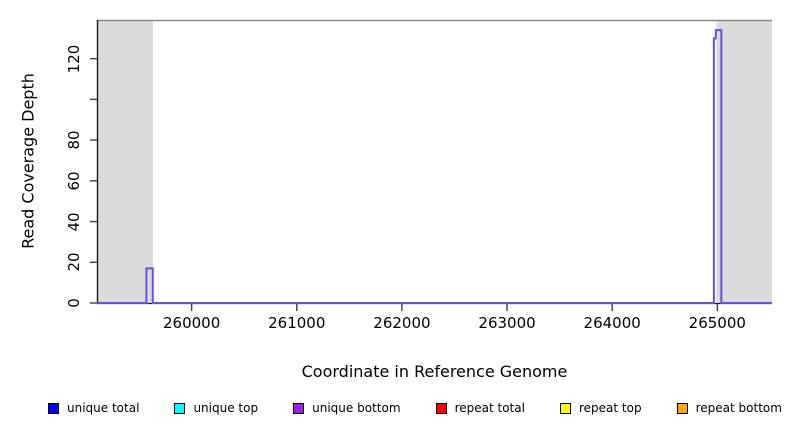  What do you see at coordinates (738, 408) in the screenshot?
I see `legend-label: repeat bottom` at bounding box center [738, 408].